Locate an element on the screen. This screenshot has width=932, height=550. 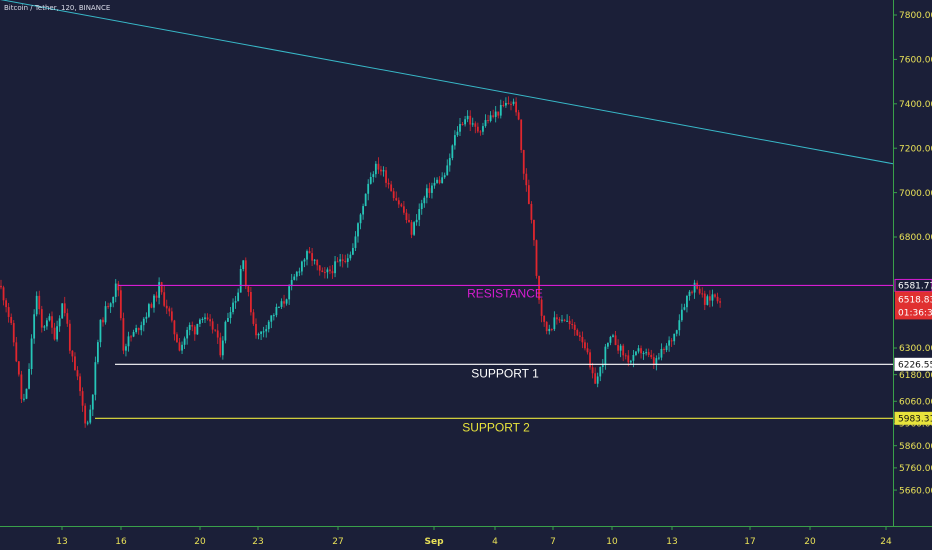
y-tick-label: 5660.00 is located at coordinates (915, 491).